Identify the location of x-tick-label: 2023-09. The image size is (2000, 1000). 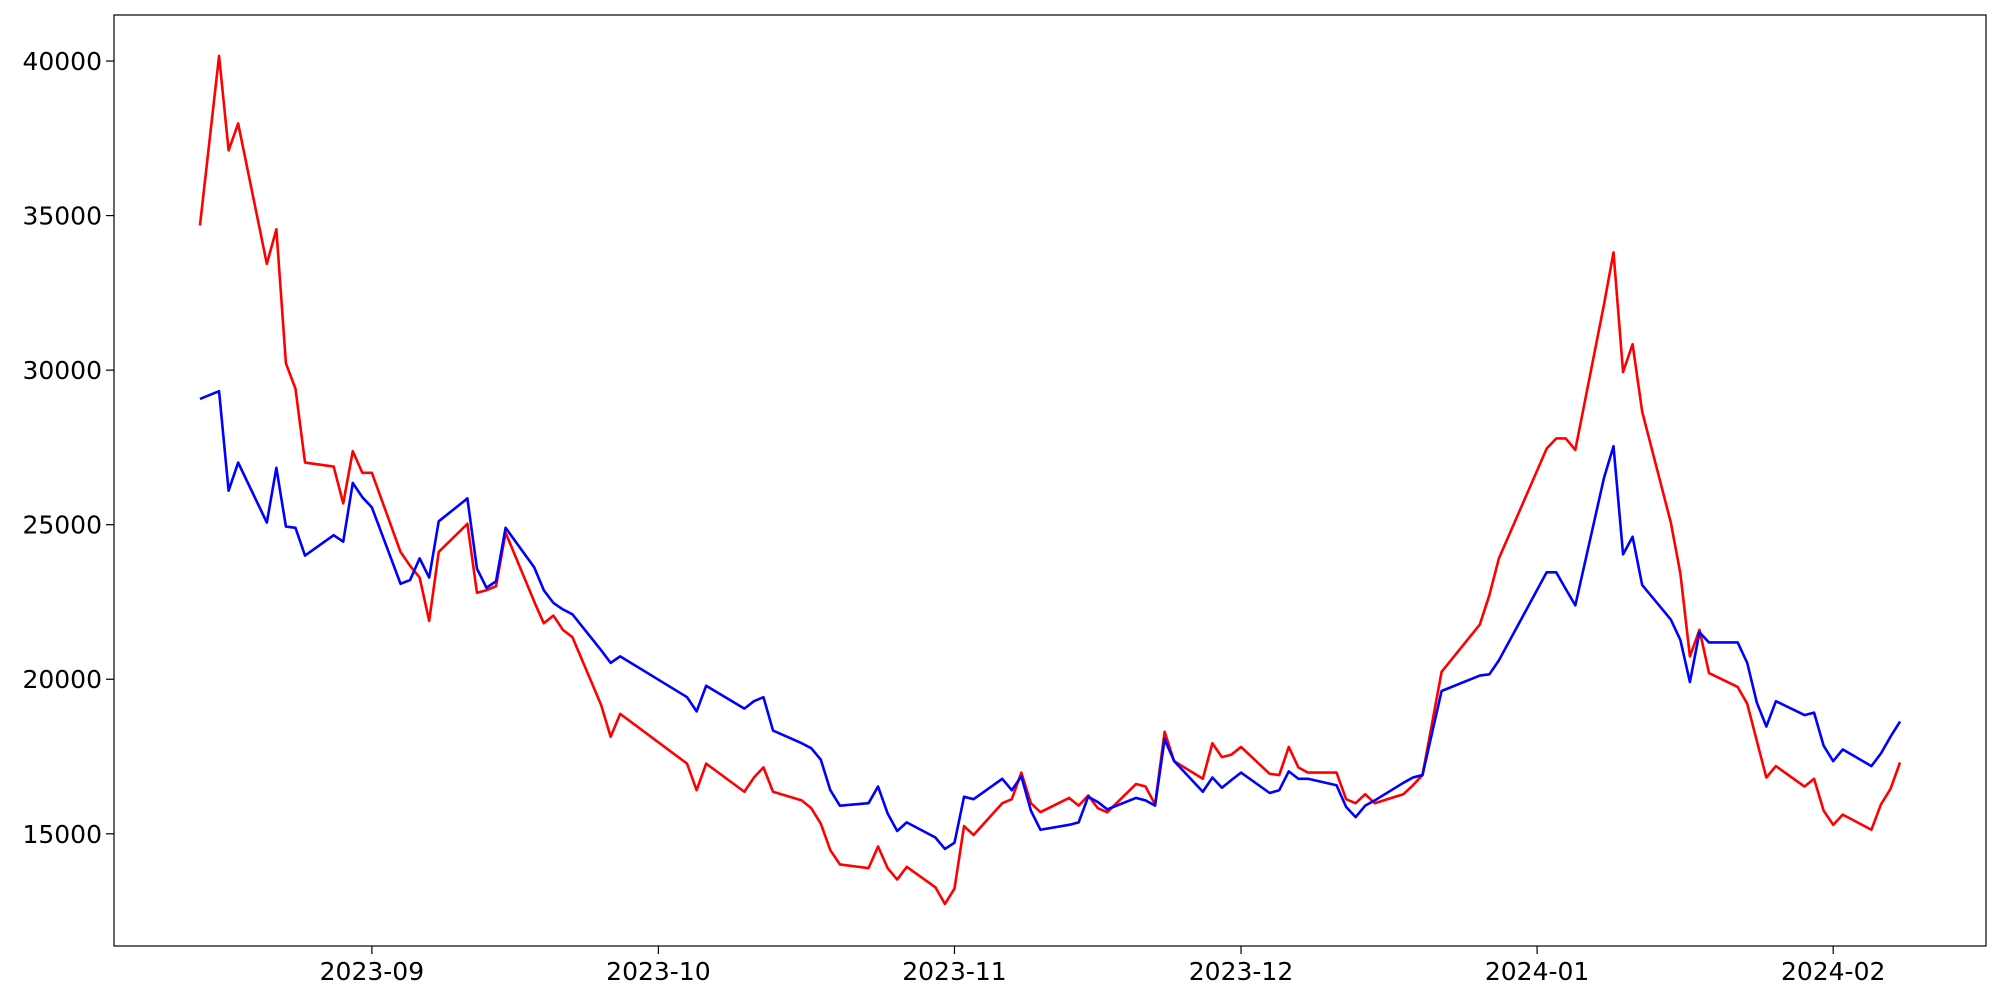
(372, 971).